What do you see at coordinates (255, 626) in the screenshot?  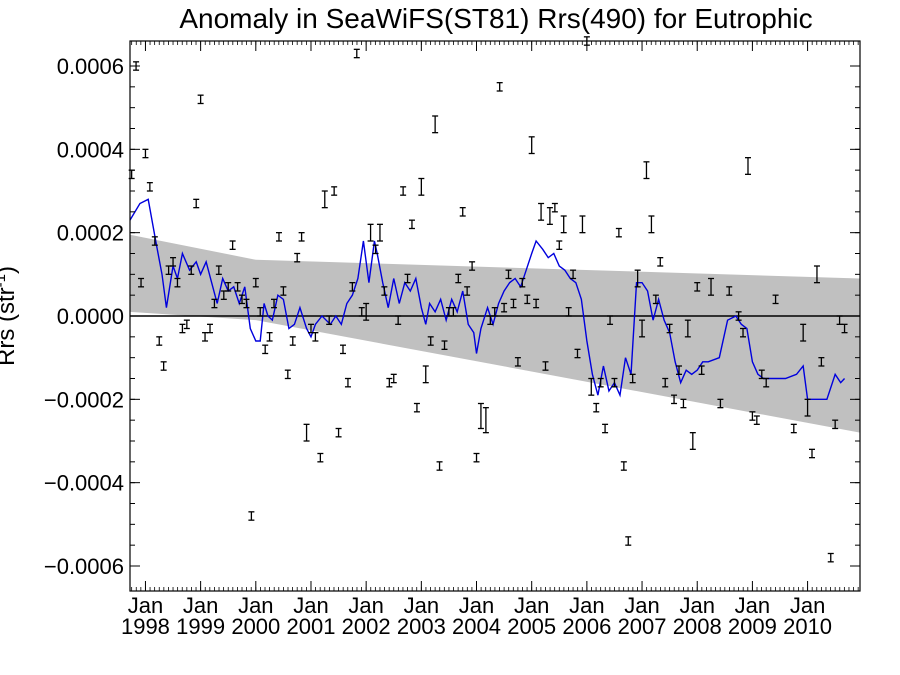 I see `x-tick-year-label: 2000` at bounding box center [255, 626].